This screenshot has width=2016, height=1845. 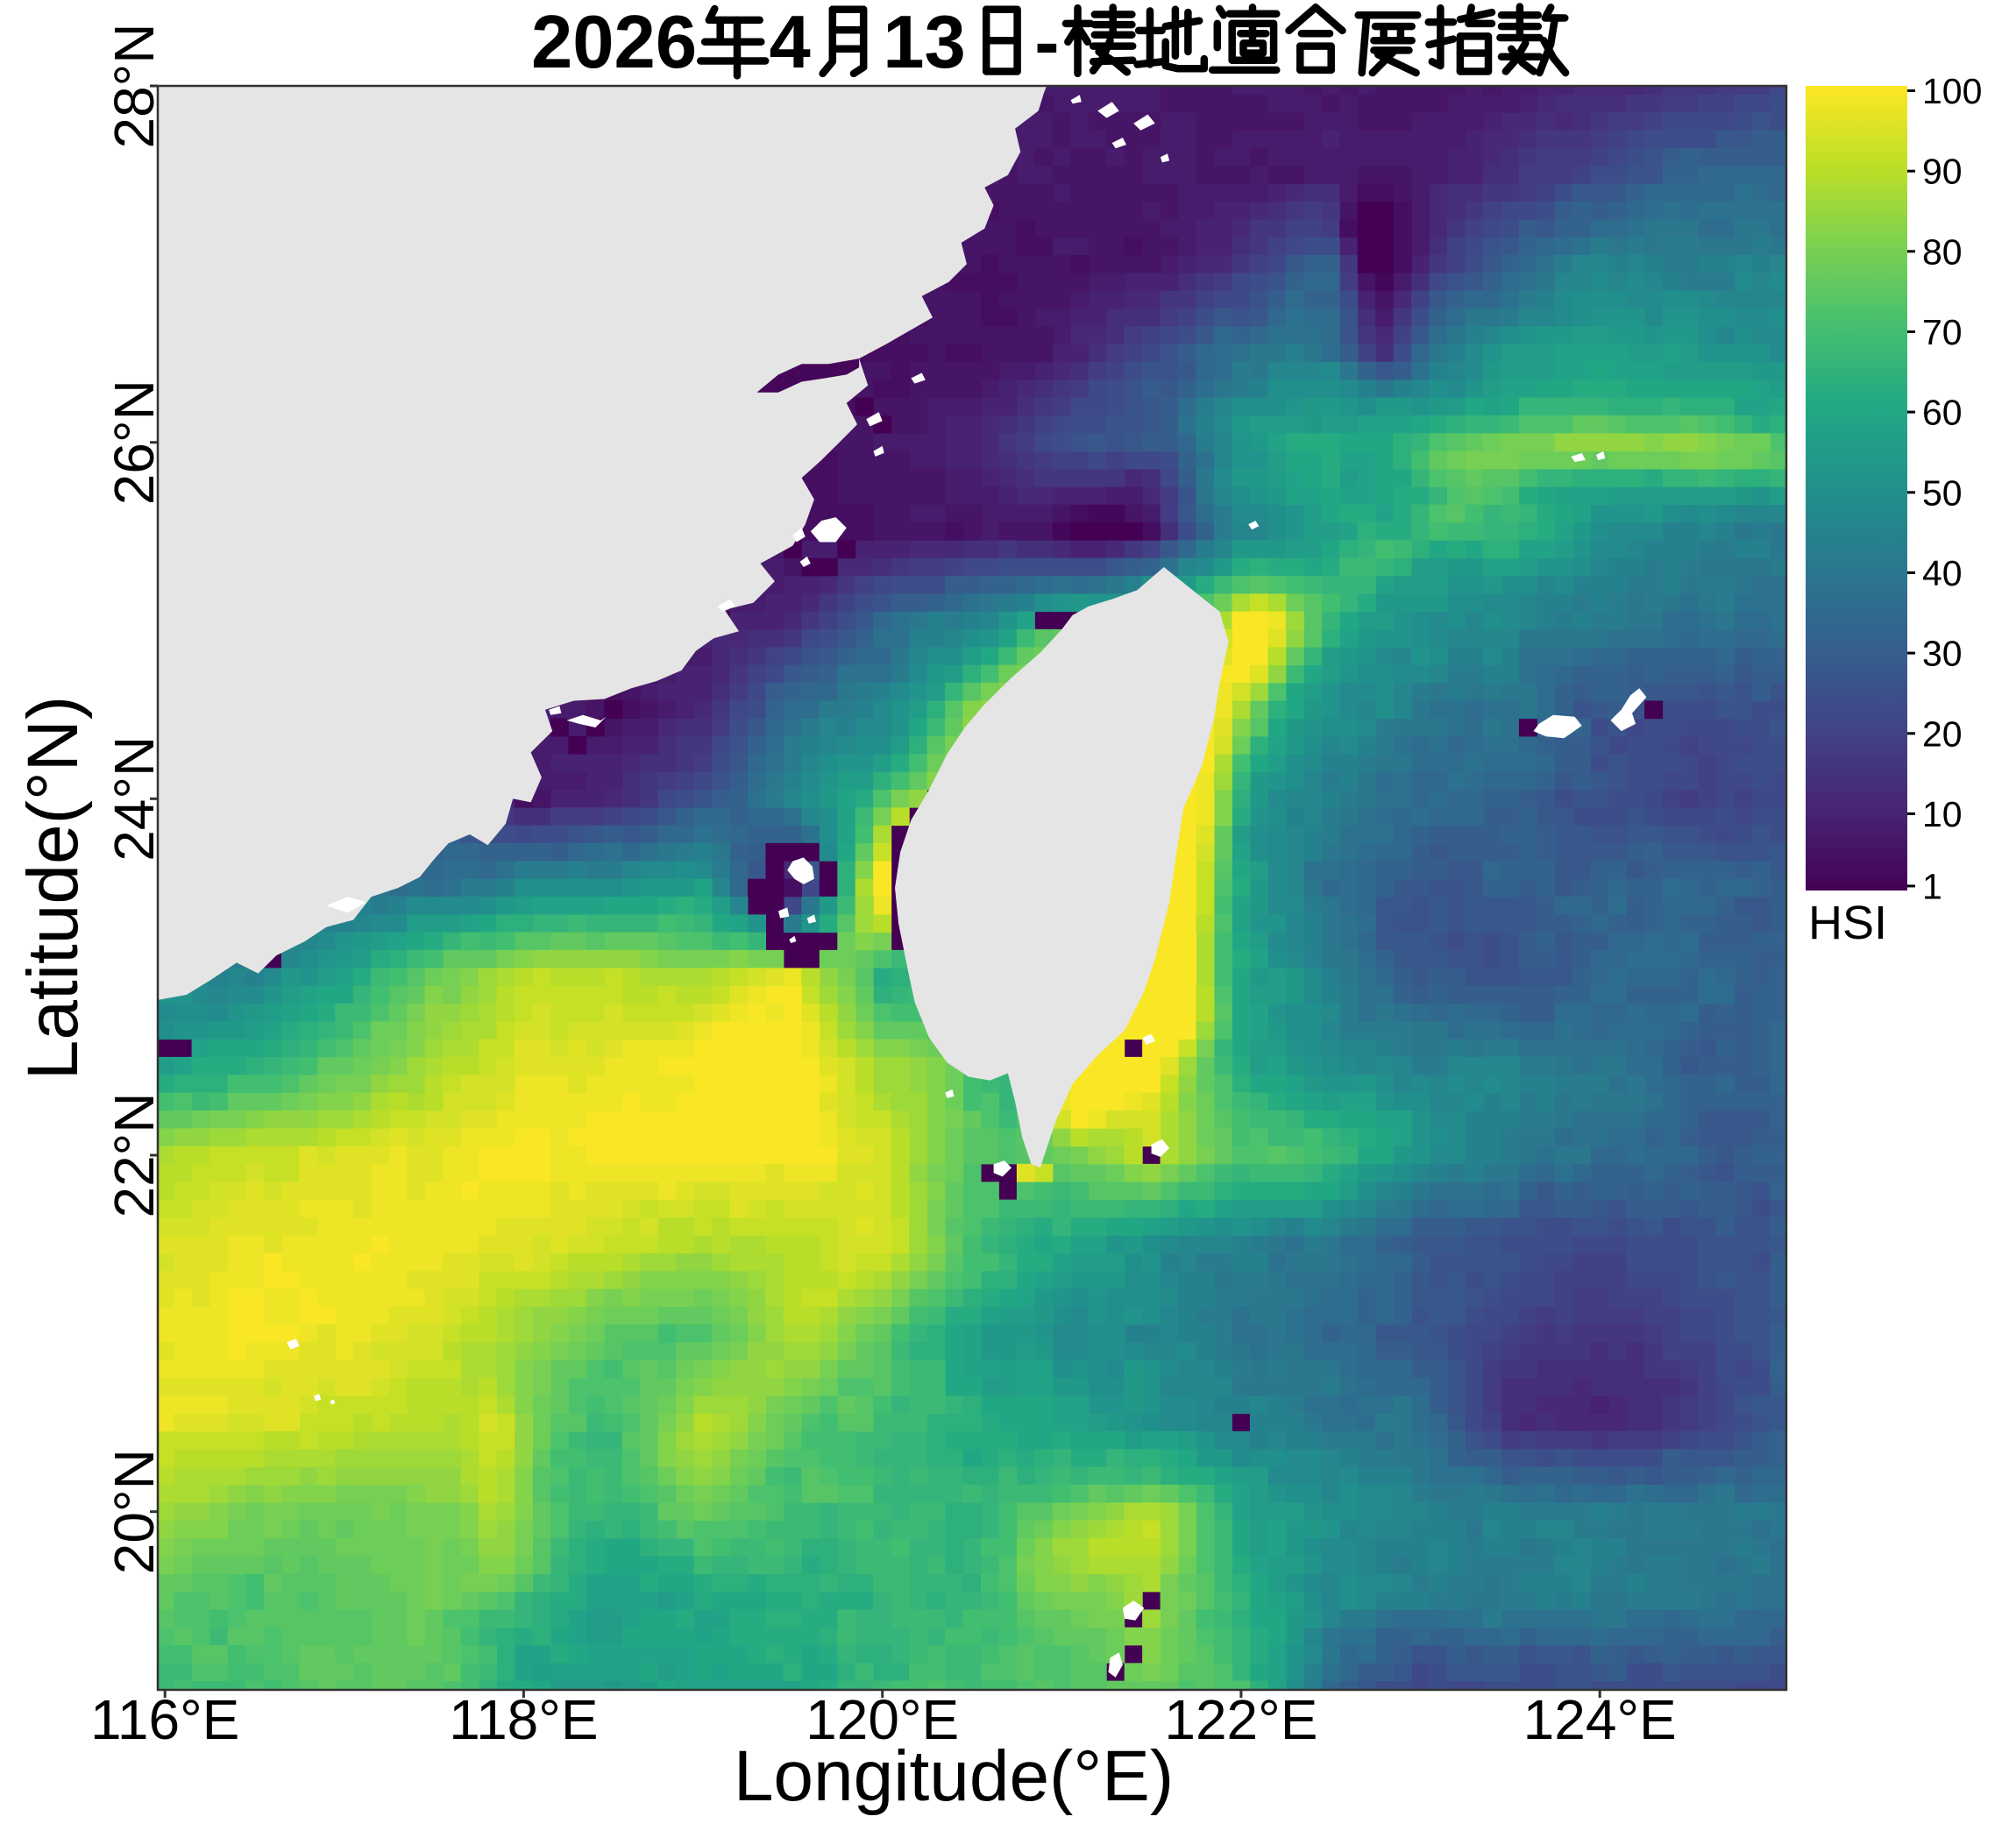 I want to click on svg-text: 50, so click(x=1942, y=493).